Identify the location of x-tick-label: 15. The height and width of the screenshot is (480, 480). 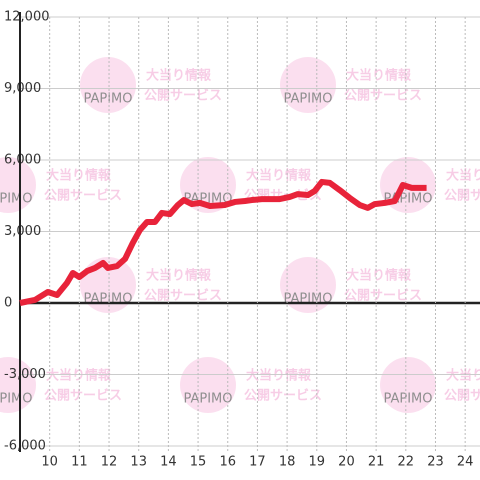
(198, 462).